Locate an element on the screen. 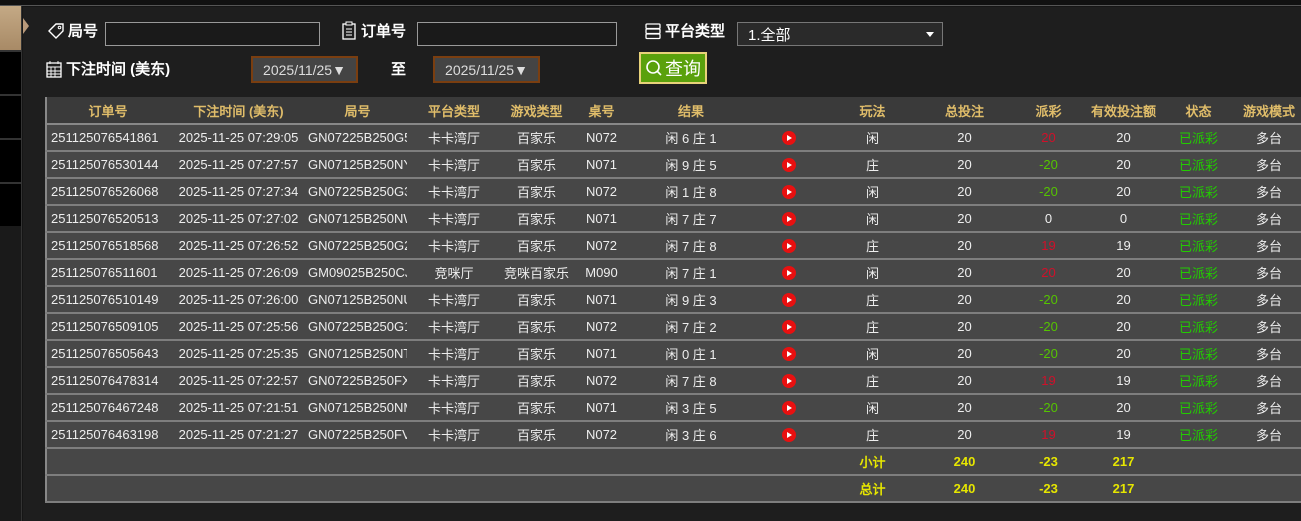  panel-pointer is located at coordinates (26, 26).